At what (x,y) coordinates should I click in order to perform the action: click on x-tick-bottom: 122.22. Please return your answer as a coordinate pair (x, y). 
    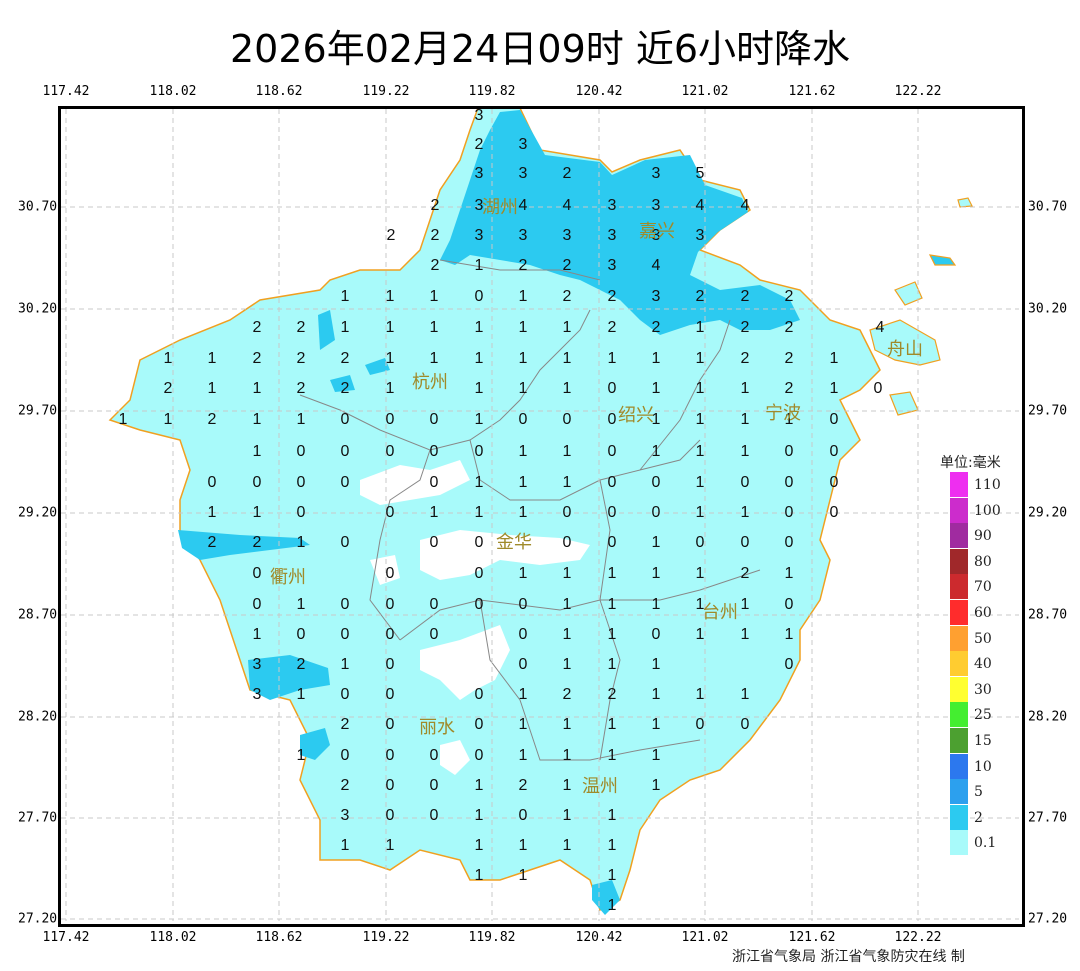
    Looking at the image, I should click on (918, 937).